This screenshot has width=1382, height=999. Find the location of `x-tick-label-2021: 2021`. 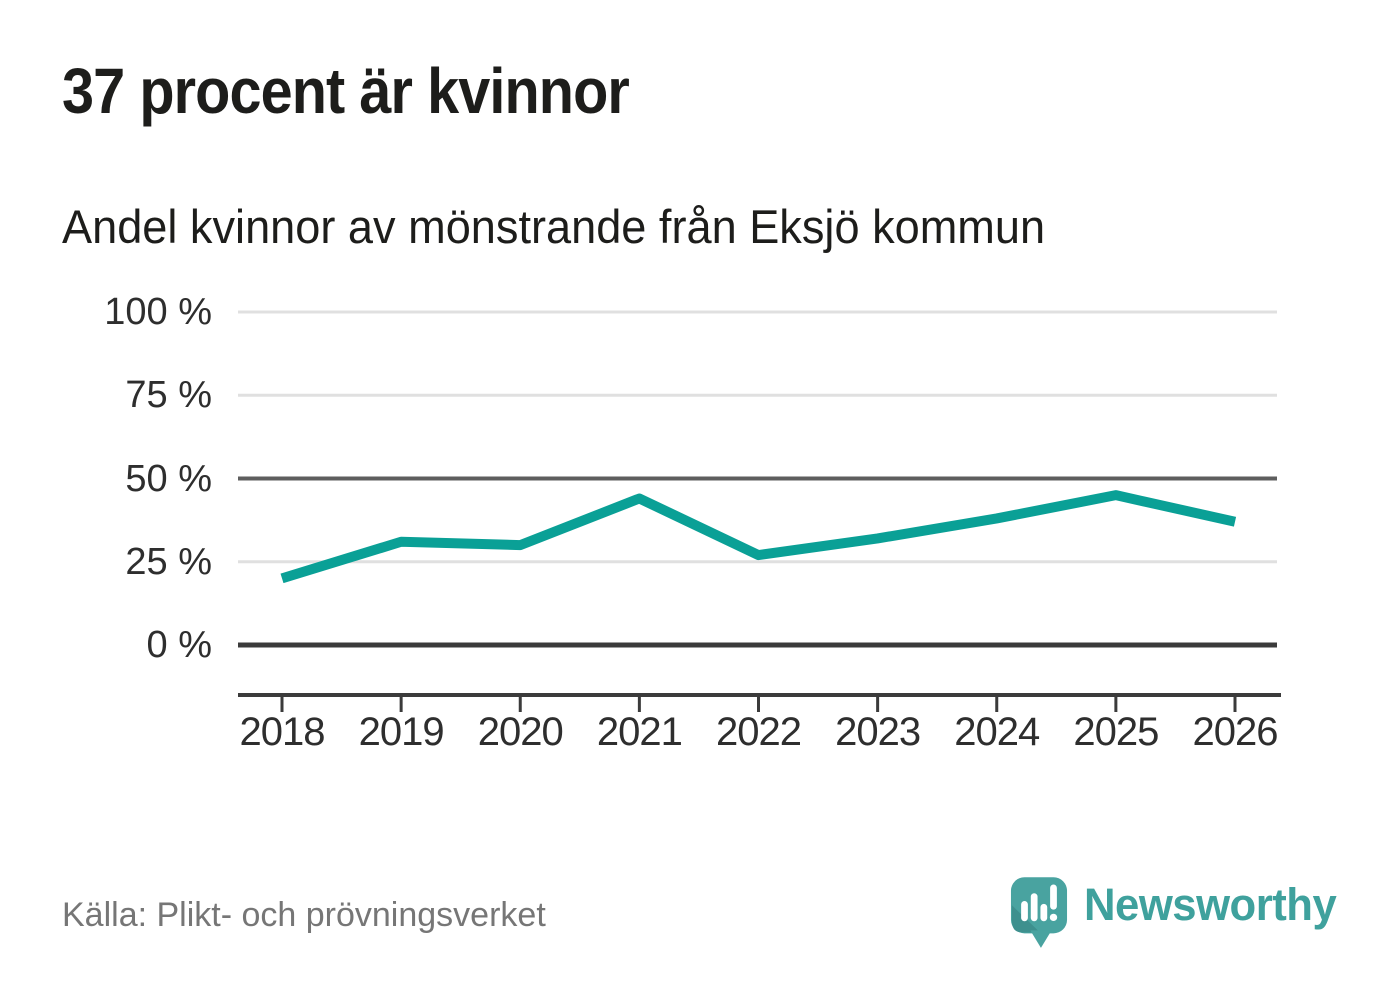

x-tick-label-2021: 2021 is located at coordinates (639, 732).